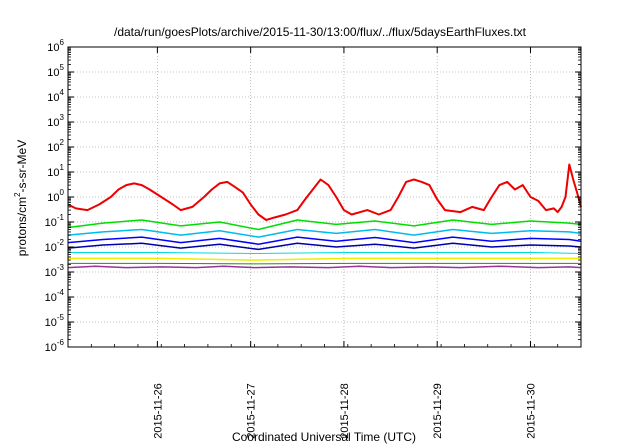 This screenshot has height=448, width=640. I want to click on y-tick-label: 10⁻⁶, so click(55, 346).